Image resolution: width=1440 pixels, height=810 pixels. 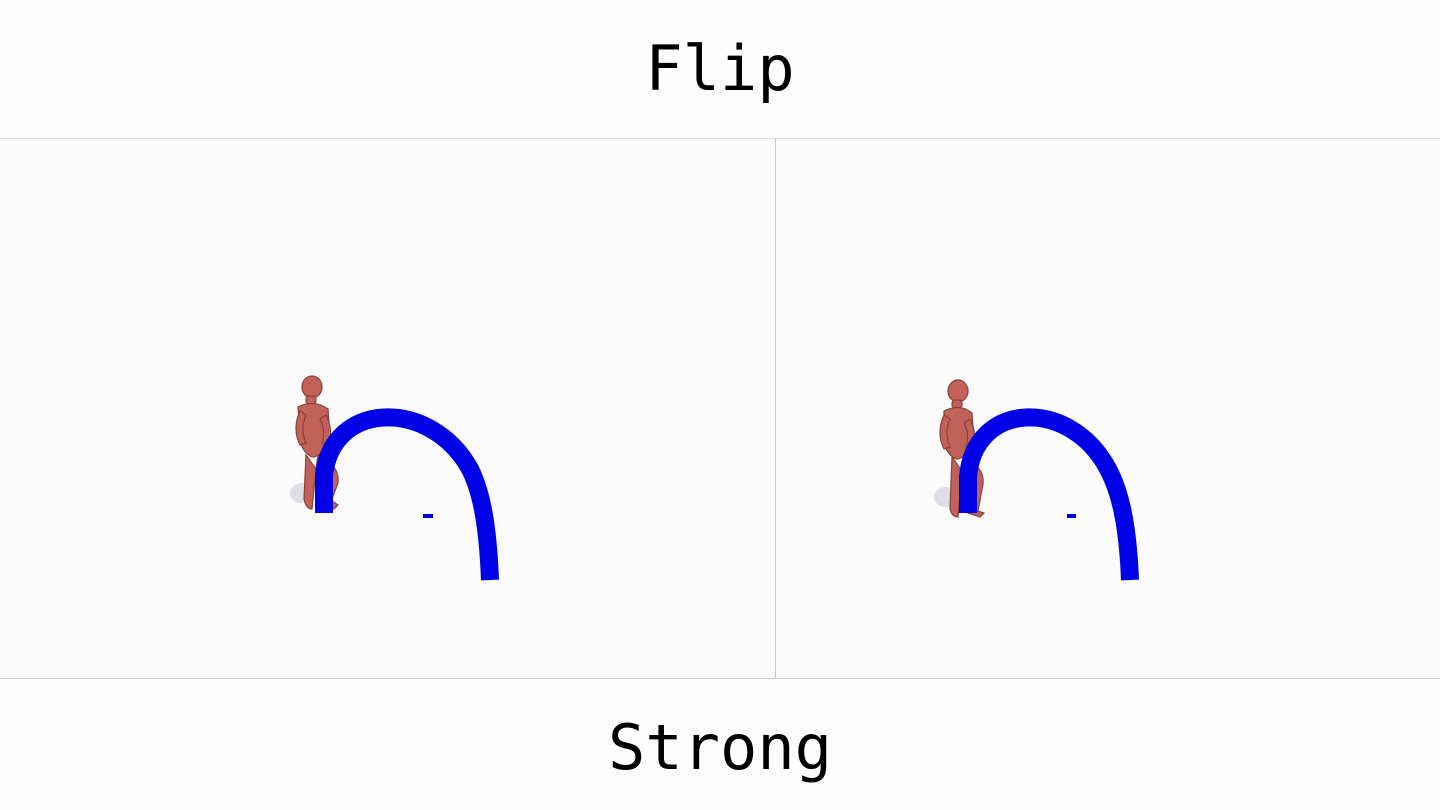 I want to click on footer-label: Strong, so click(x=720, y=748).